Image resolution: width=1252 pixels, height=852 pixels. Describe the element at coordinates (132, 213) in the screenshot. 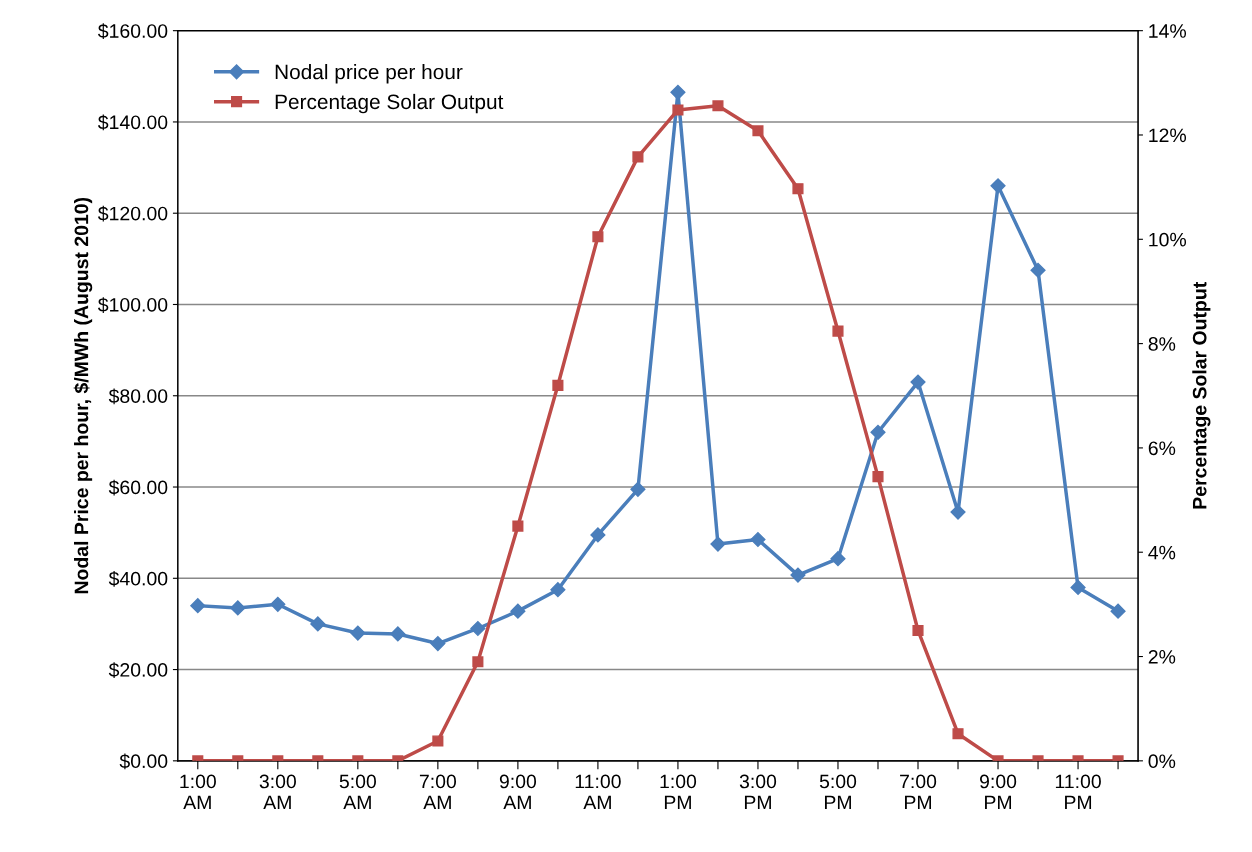

I see `y-tick-label: $120.00` at that location.